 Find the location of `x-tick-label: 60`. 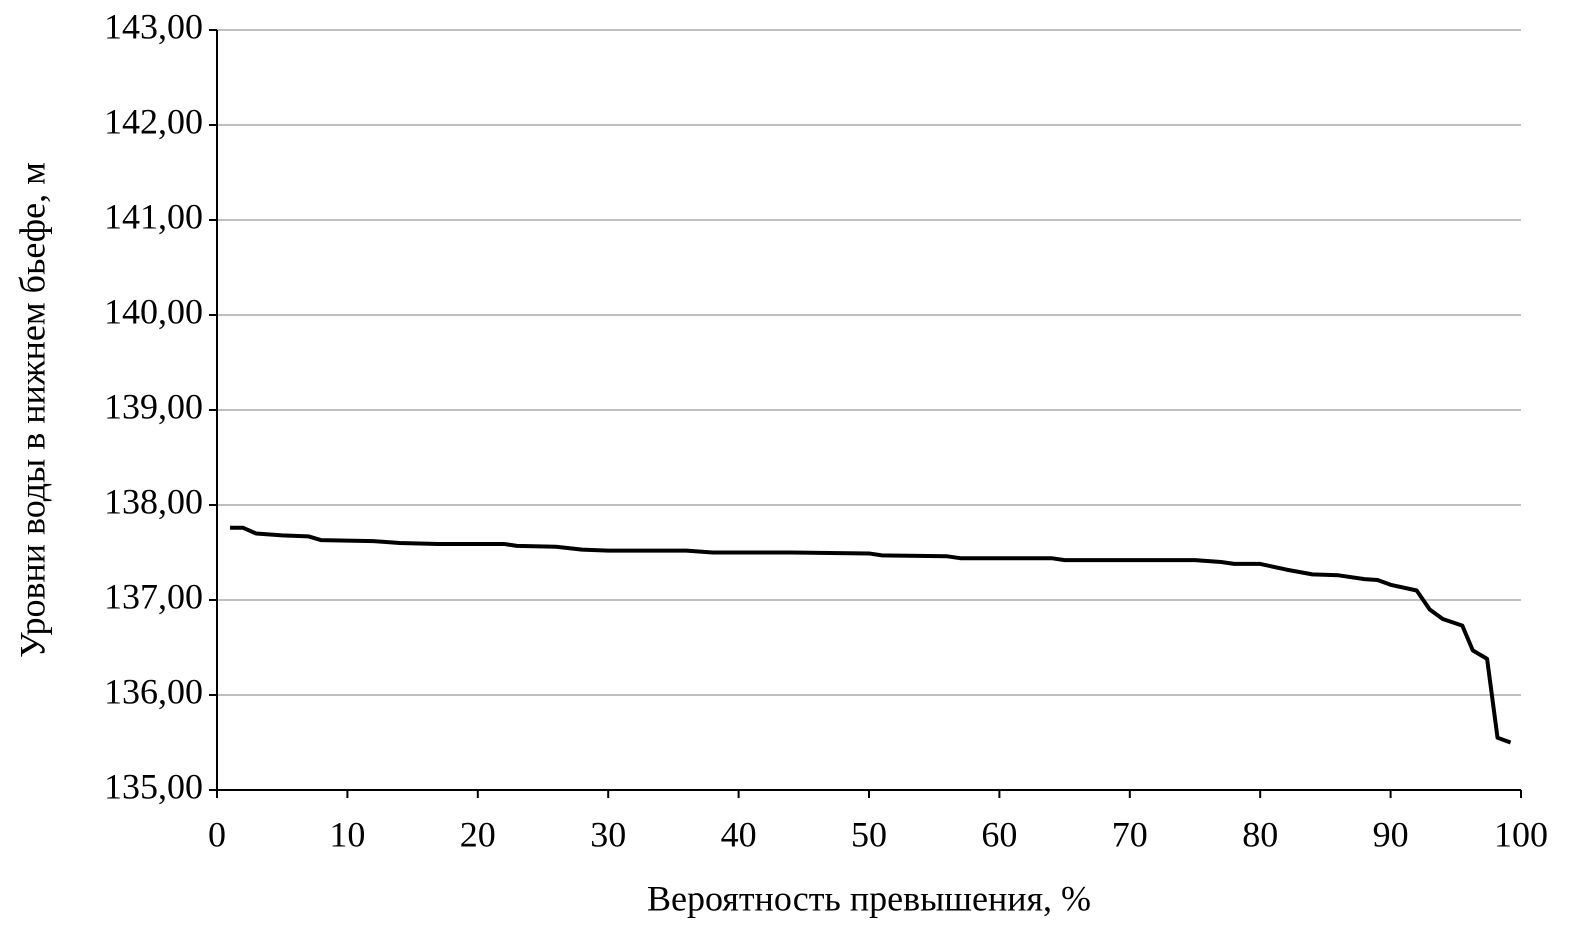

x-tick-label: 60 is located at coordinates (999, 834).